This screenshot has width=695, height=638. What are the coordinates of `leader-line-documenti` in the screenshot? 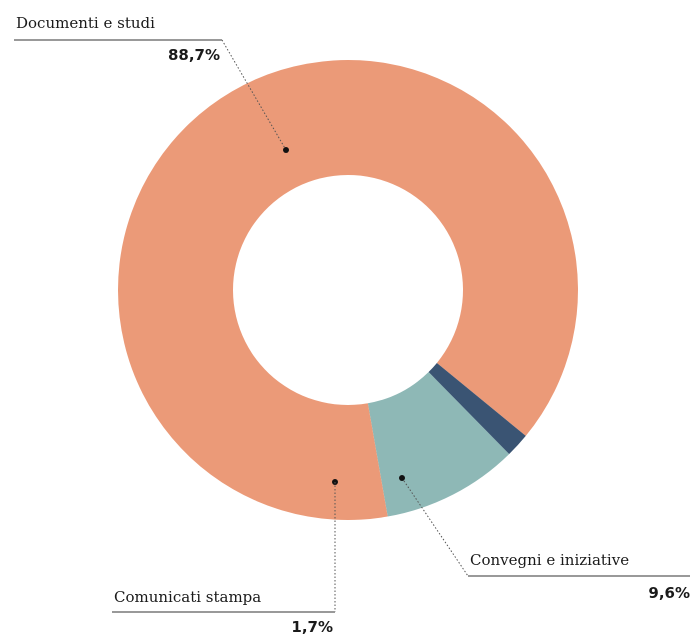 It's located at (254, 95).